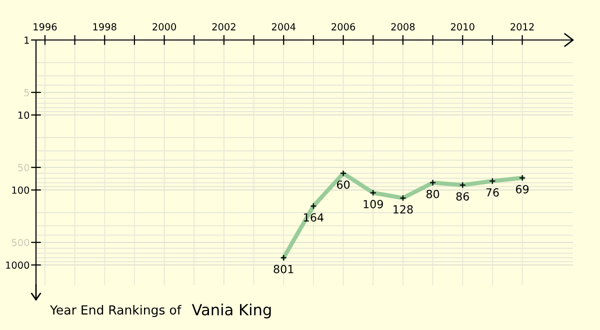 The height and width of the screenshot is (330, 600). I want to click on data-label: 69, so click(522, 189).